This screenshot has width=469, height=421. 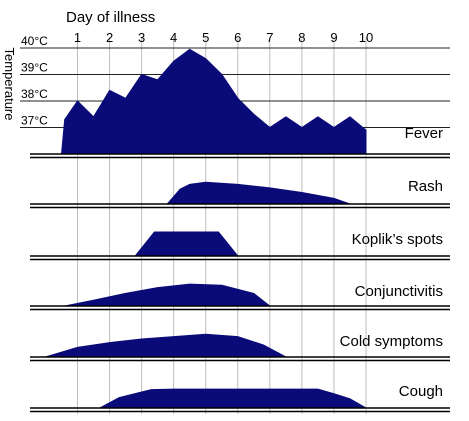 What do you see at coordinates (301, 37) in the screenshot?
I see `day-tick-label: 8` at bounding box center [301, 37].